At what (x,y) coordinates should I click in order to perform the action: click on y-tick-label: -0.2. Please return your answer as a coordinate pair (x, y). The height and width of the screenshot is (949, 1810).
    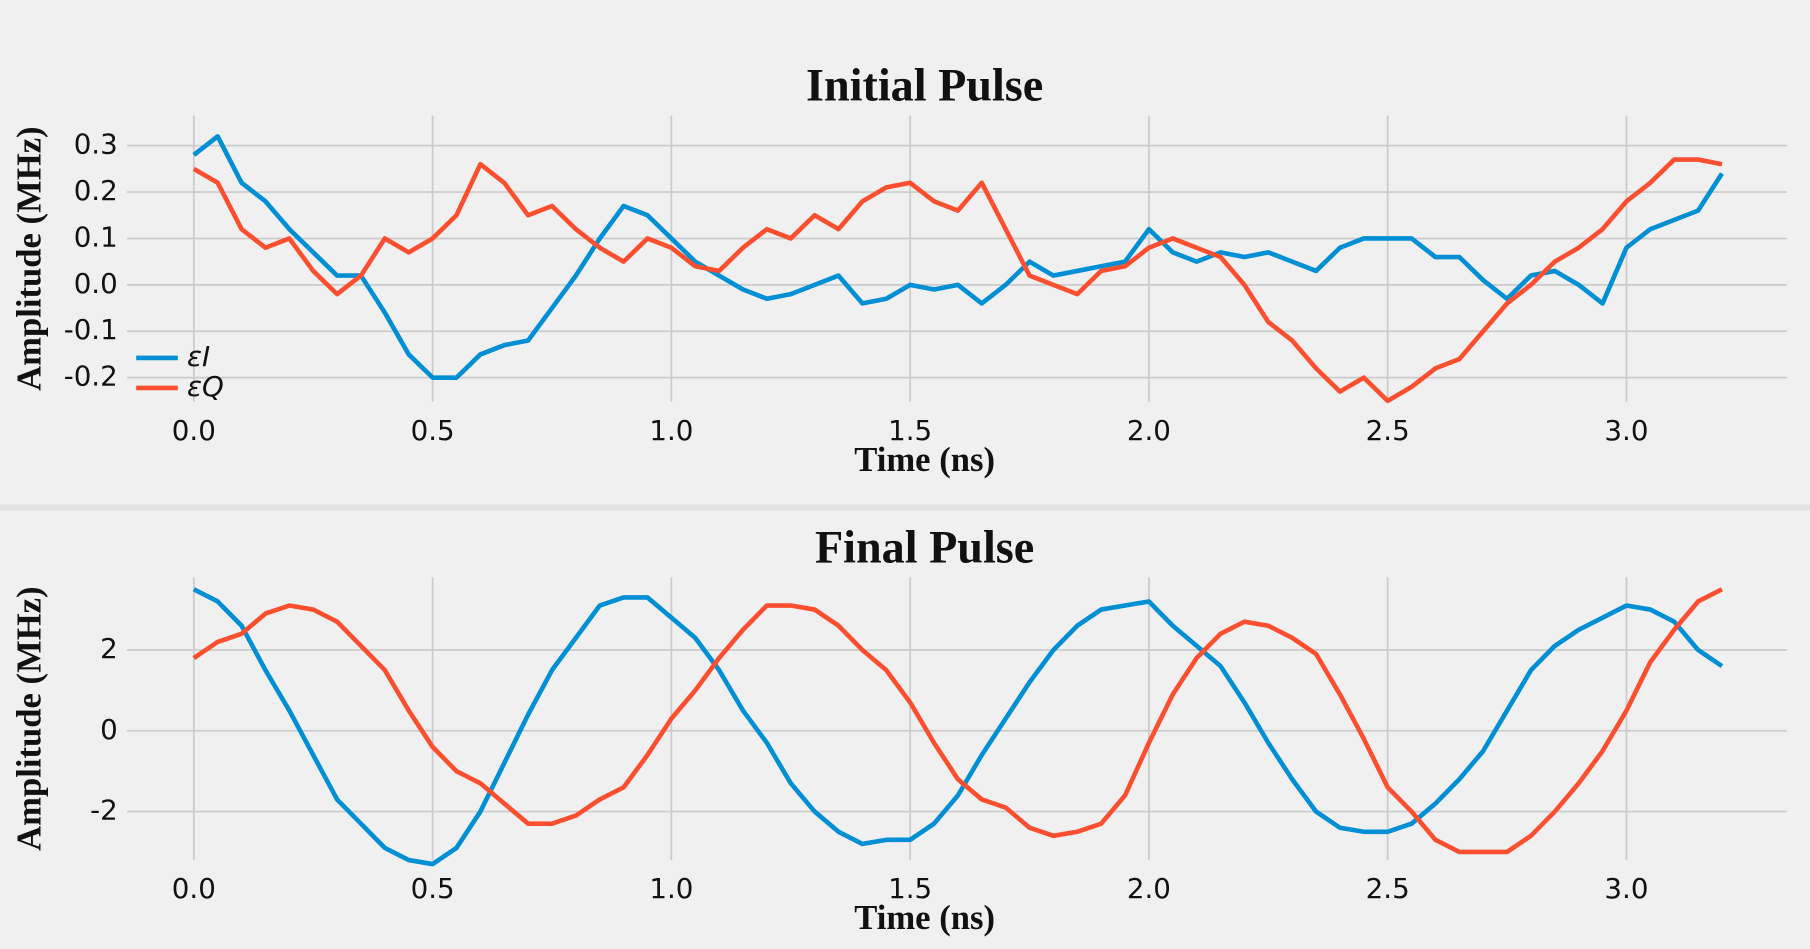
    Looking at the image, I should click on (91, 376).